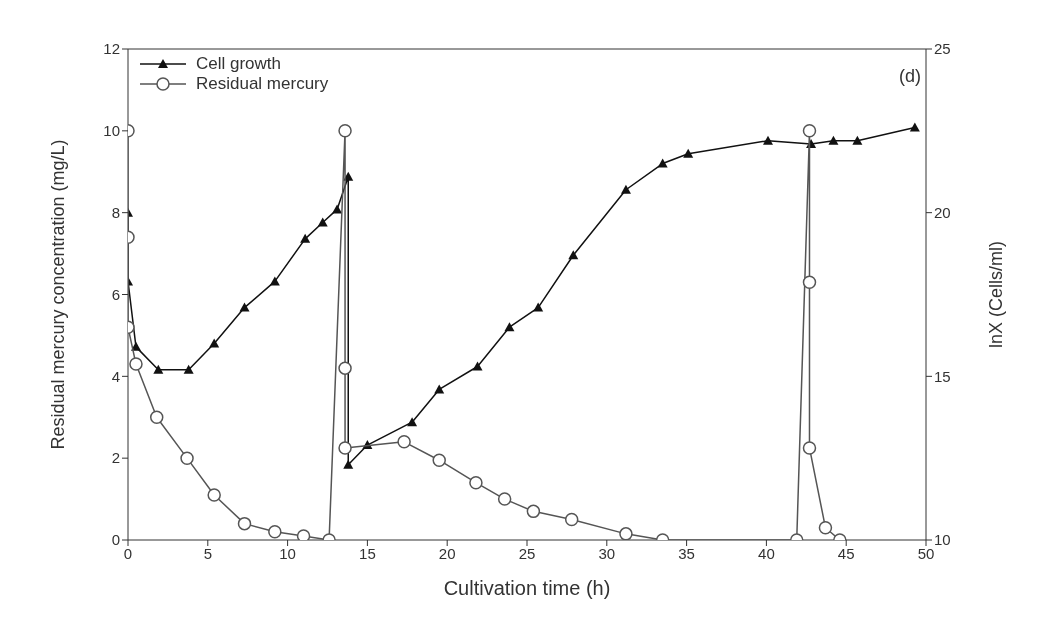 This screenshot has width=1054, height=628. I want to click on y2-tick-label: 25, so click(942, 49).